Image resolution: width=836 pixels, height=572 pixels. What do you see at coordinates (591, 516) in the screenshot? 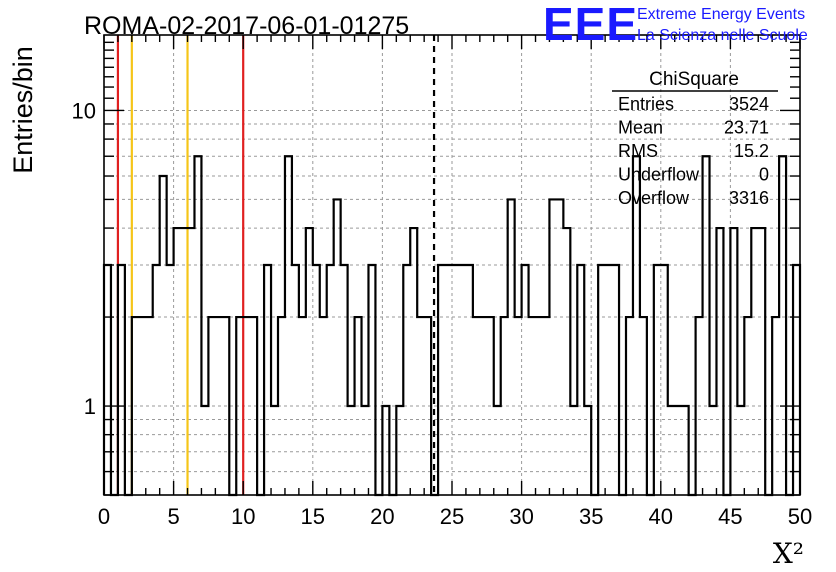
I see `x-tick-label: 35` at bounding box center [591, 516].